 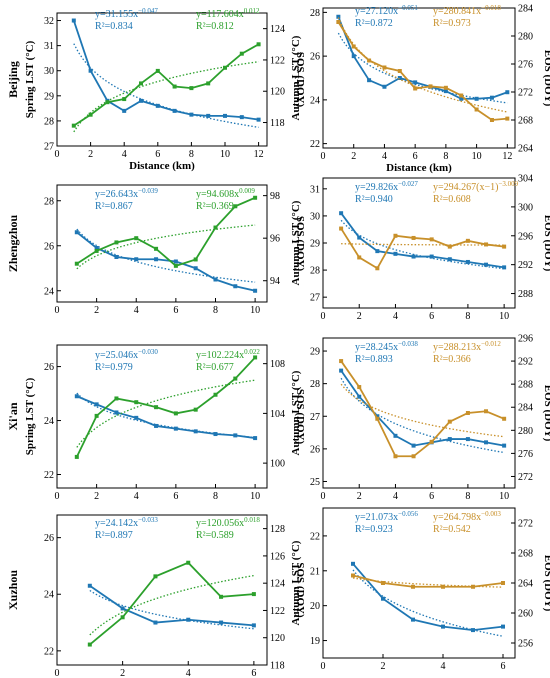 I want to click on y-right-tick-label: 268, so click(x=525, y=121).